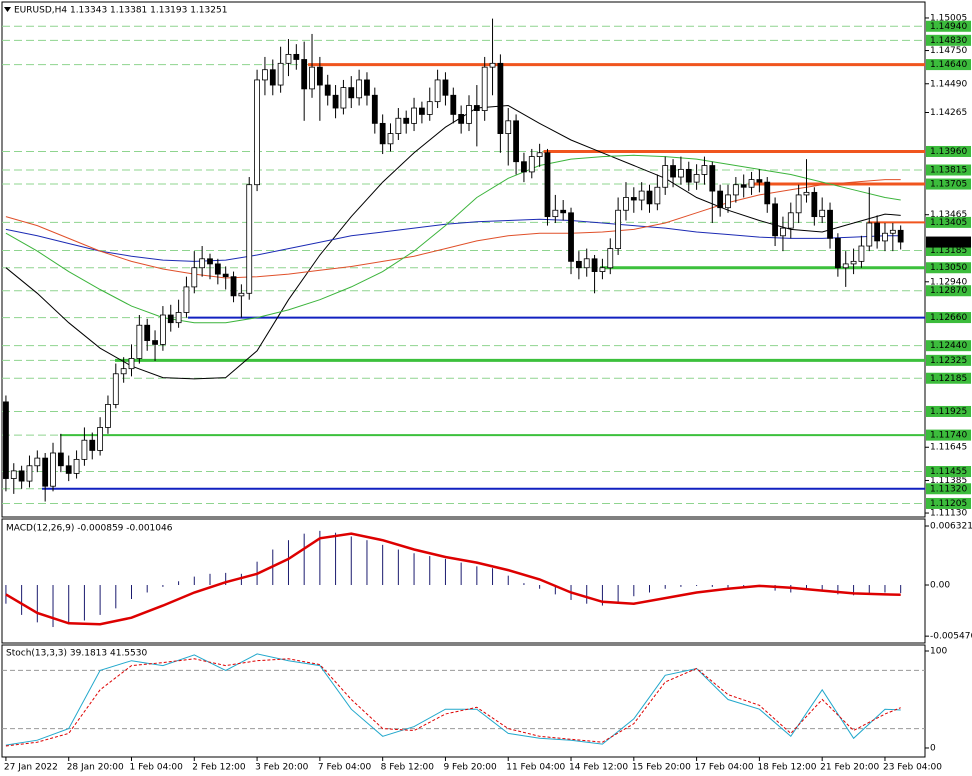 This screenshot has width=972, height=776. What do you see at coordinates (933, 748) in the screenshot?
I see `y-tick-label: 0` at bounding box center [933, 748].